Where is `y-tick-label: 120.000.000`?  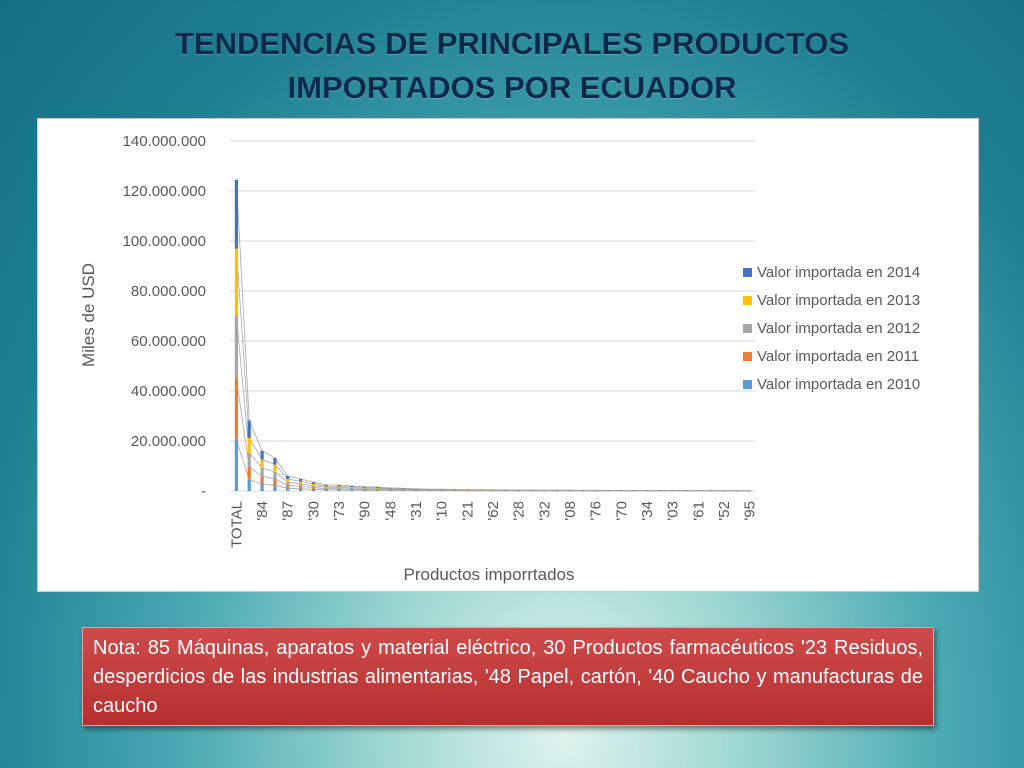
y-tick-label: 120.000.000 is located at coordinates (164, 191).